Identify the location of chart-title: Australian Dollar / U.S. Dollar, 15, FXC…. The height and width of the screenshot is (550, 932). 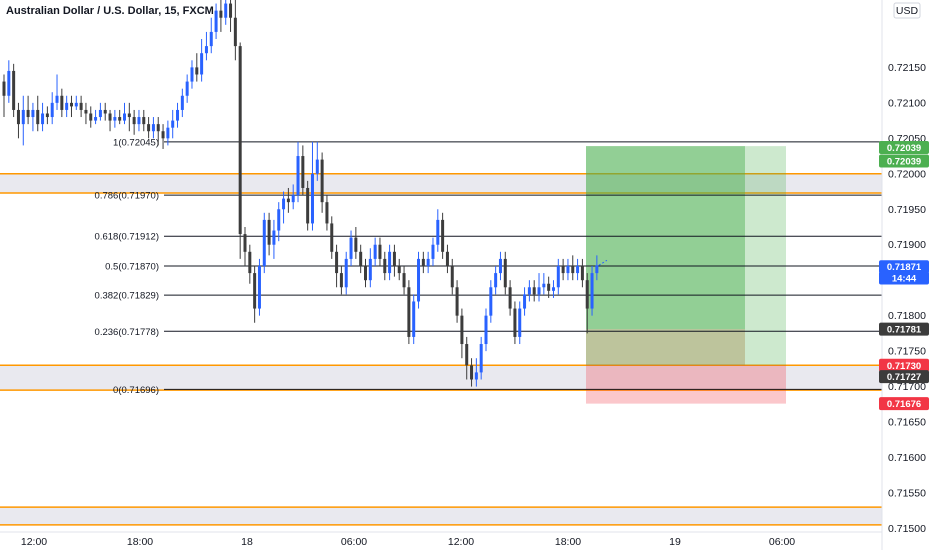
(110, 11).